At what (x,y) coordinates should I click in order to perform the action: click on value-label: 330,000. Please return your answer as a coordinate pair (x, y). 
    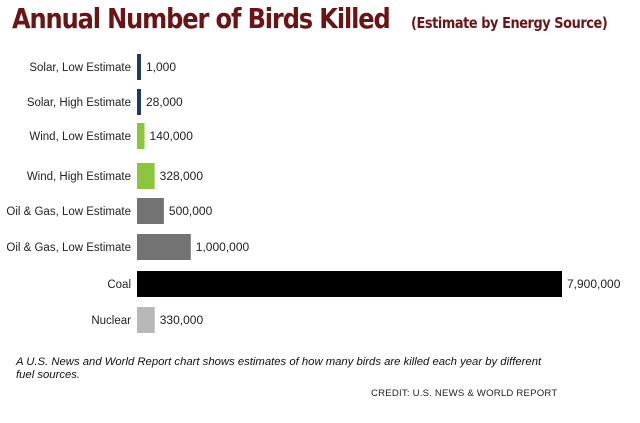
    Looking at the image, I should click on (182, 320).